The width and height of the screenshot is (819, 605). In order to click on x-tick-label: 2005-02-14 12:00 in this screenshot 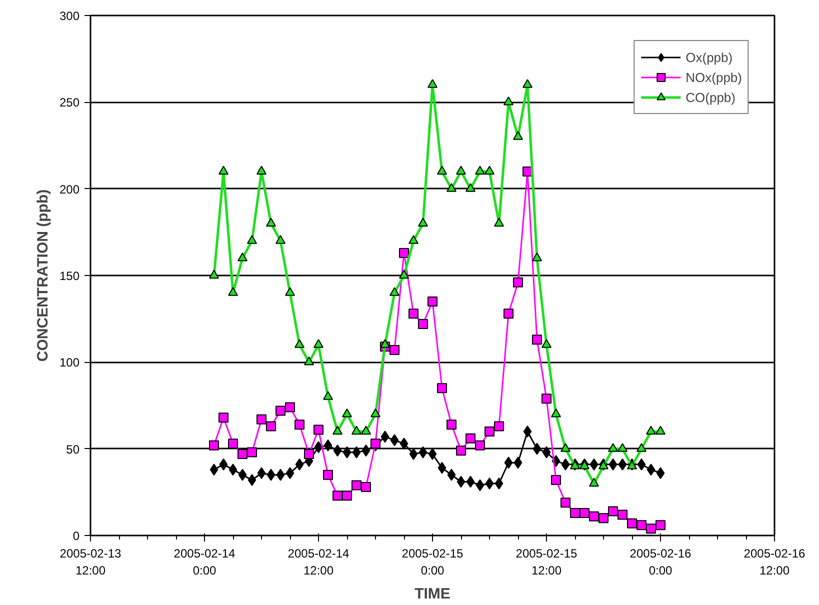, I will do `click(319, 562)`.